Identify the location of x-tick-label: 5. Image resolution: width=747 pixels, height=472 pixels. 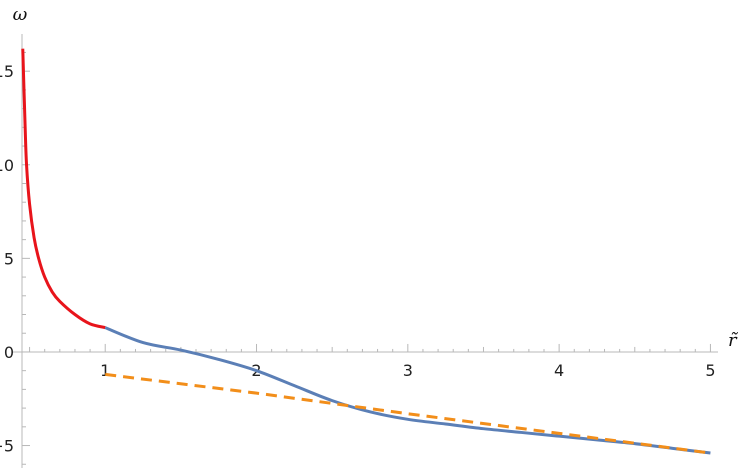
(710, 370).